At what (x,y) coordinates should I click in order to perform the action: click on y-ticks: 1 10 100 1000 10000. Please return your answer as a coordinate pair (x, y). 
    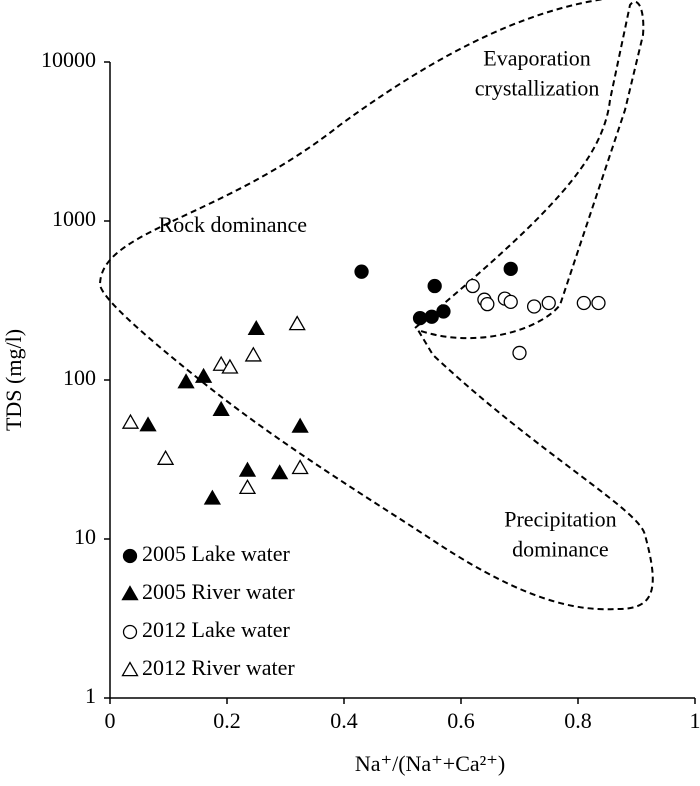
    Looking at the image, I should click on (75, 377).